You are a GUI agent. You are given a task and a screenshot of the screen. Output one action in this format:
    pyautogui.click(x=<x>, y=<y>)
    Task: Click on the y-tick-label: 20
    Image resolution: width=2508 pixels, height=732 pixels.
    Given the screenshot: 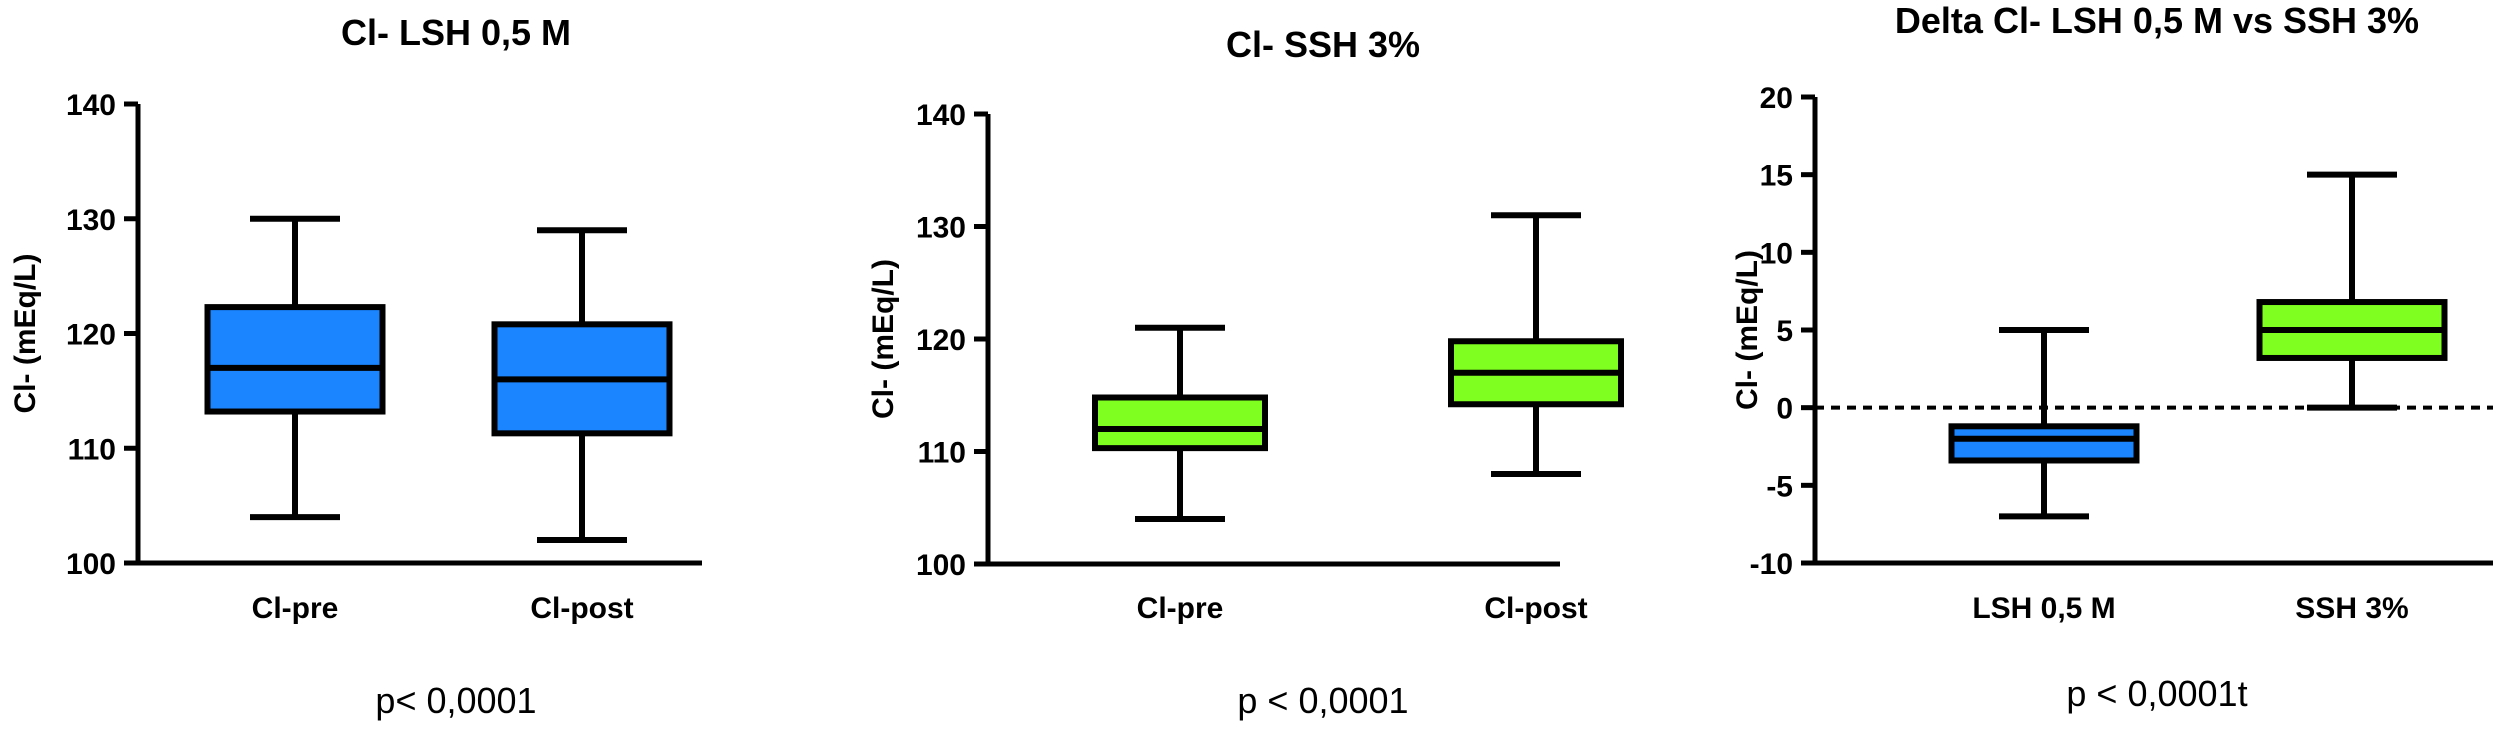 What is the action you would take?
    pyautogui.click(x=1776, y=98)
    